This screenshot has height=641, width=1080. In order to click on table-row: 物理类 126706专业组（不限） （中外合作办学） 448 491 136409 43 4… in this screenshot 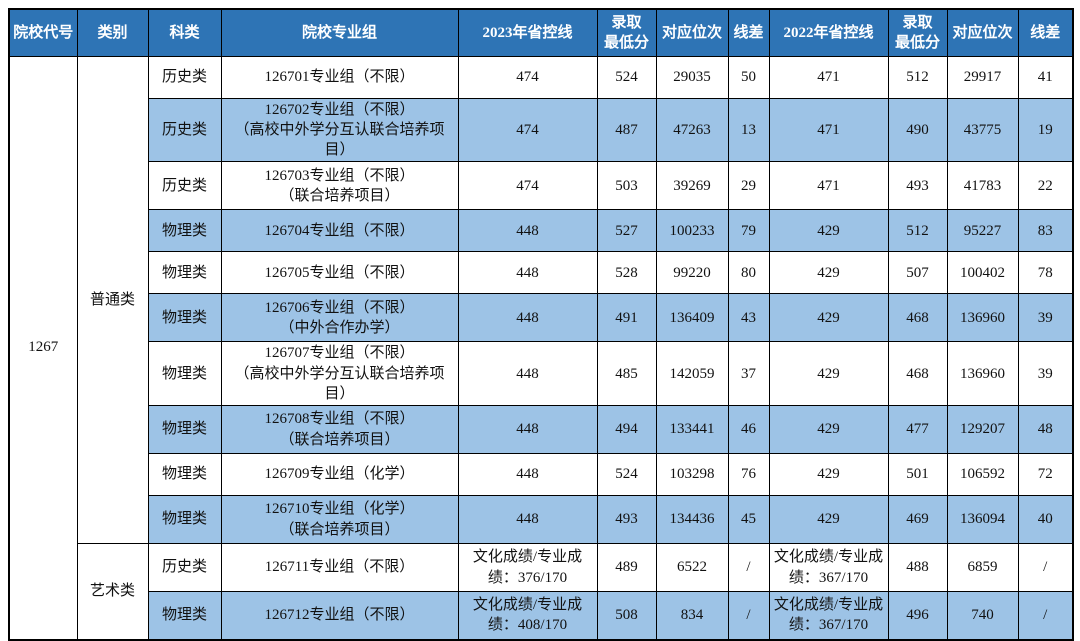, I will do `click(541, 318)`.